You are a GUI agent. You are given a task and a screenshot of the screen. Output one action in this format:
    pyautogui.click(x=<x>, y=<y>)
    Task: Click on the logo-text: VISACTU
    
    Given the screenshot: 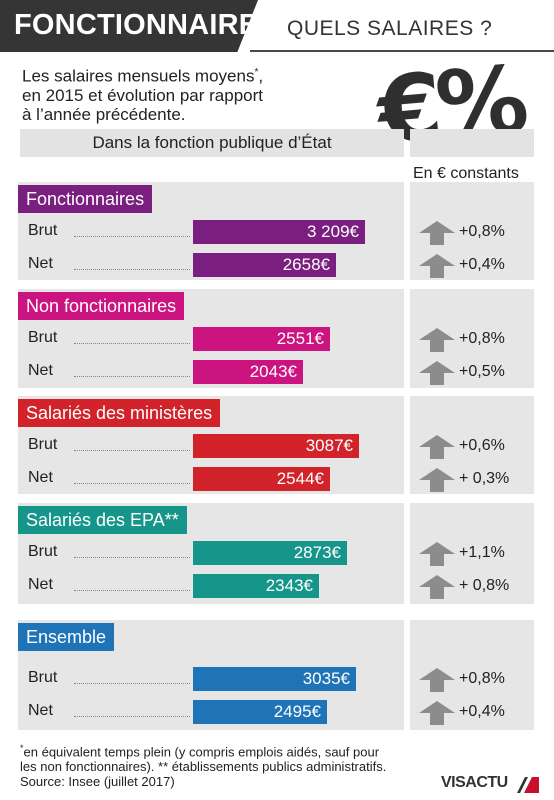 What is the action you would take?
    pyautogui.click(x=474, y=782)
    